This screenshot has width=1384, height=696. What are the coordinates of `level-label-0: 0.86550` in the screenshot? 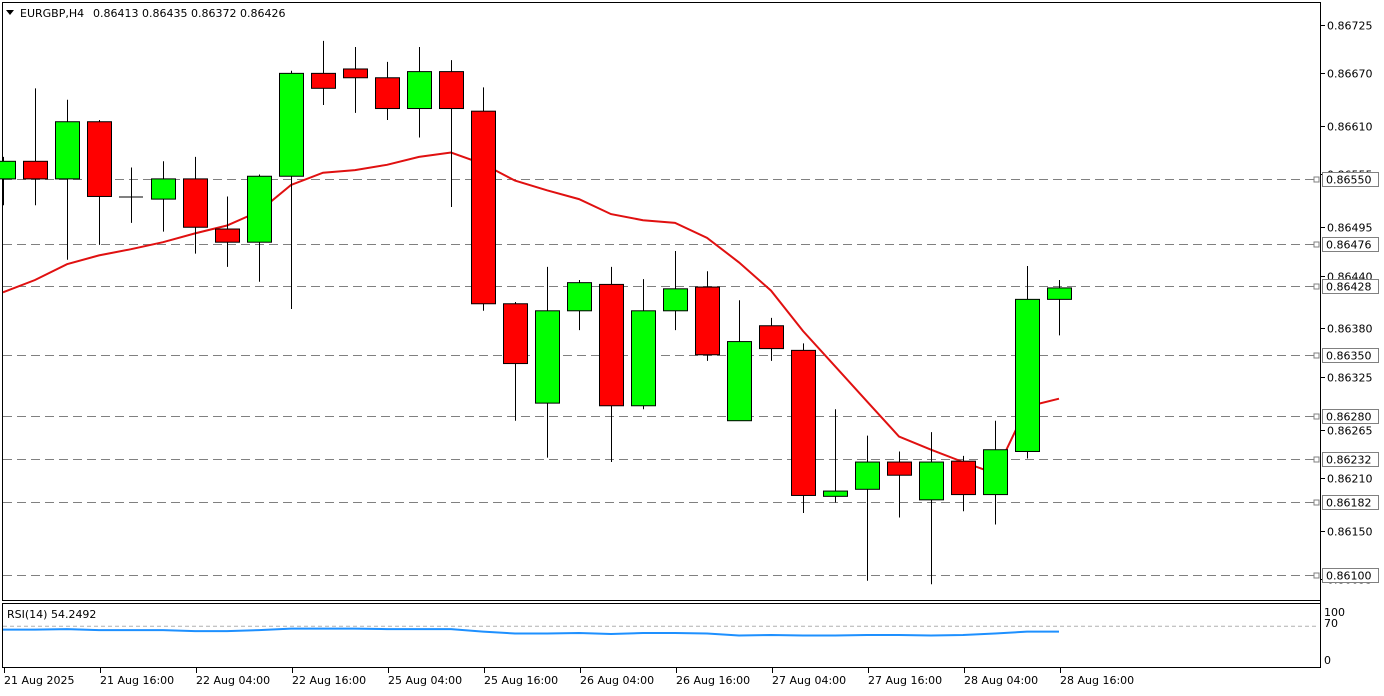 It's located at (1349, 180).